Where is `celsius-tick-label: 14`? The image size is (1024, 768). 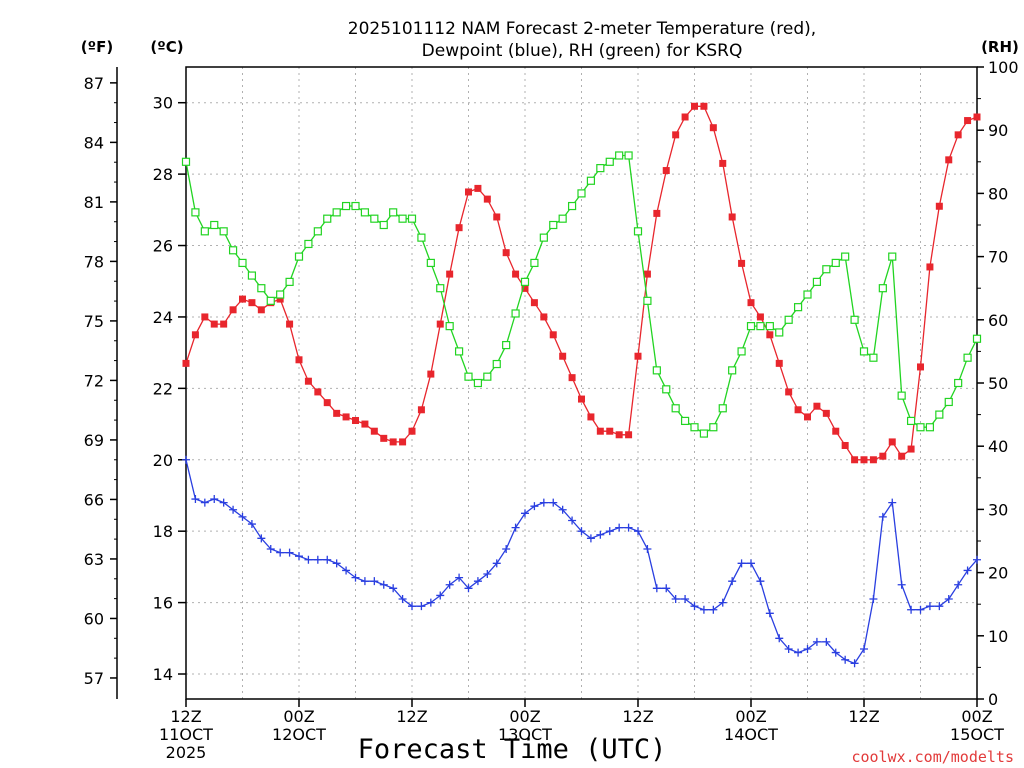
celsius-tick-label: 14 is located at coordinates (163, 674).